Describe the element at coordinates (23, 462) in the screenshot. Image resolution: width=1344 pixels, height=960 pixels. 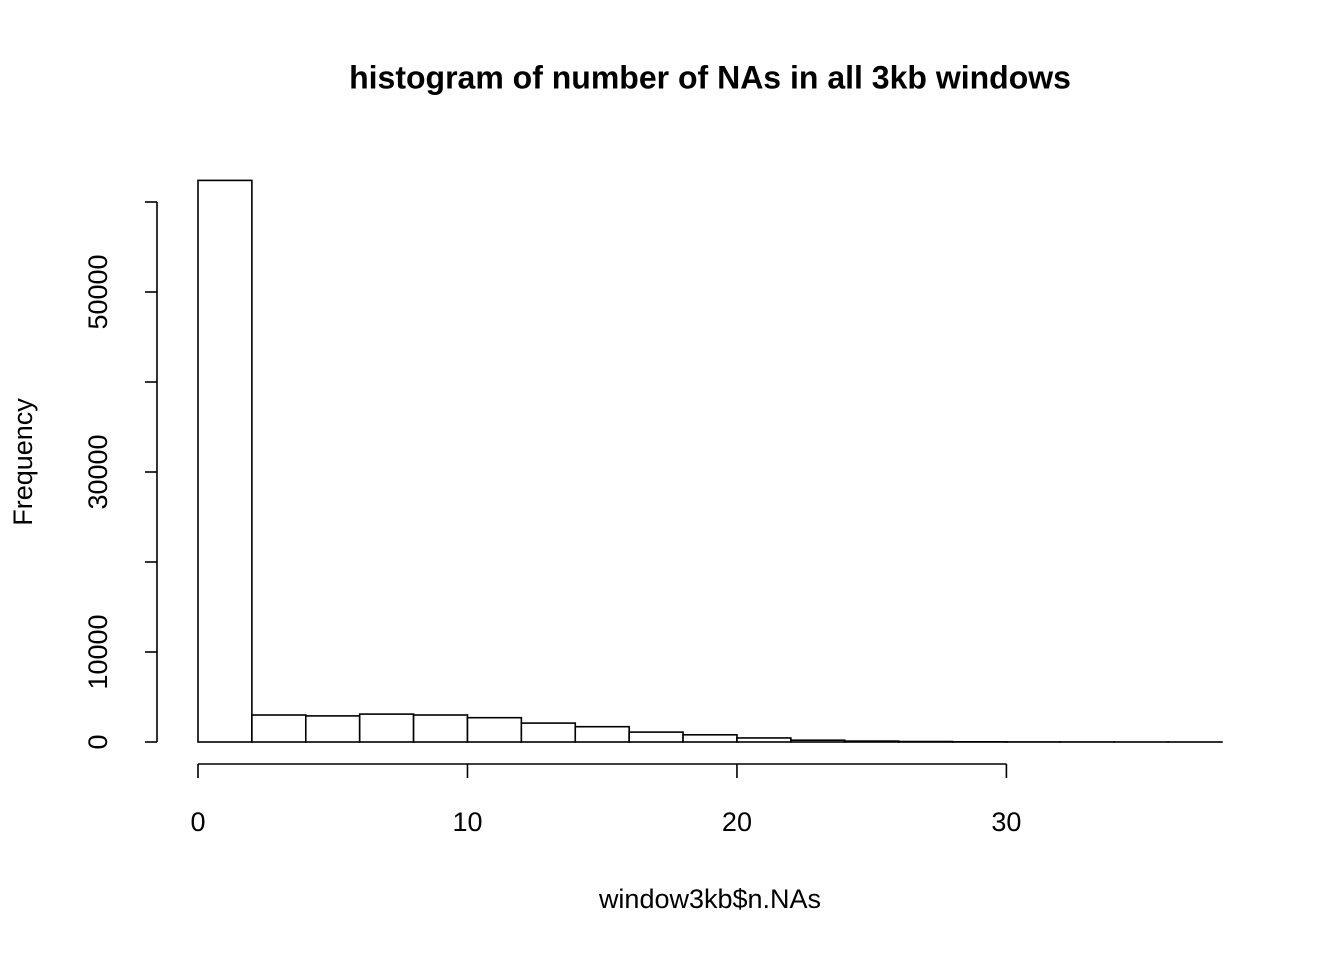
I see `y-axis-label: Frequency` at that location.